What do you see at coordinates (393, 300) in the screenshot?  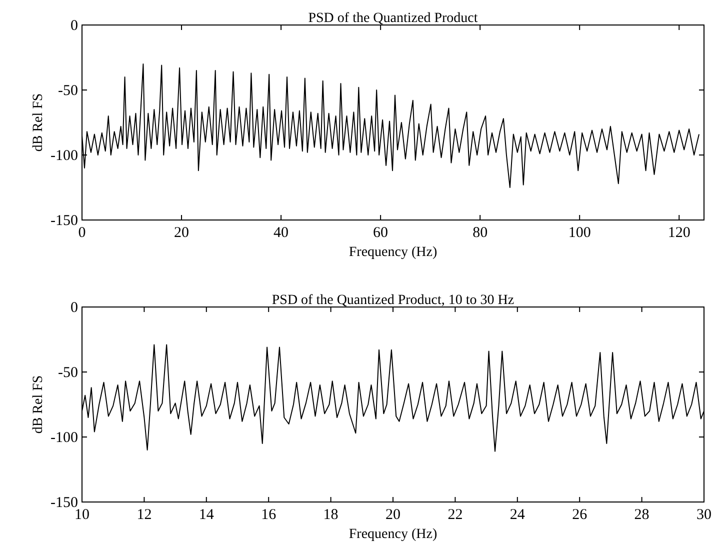 I see `chart-title: PSD of the Quantized Product, 10 to 30 Hz` at bounding box center [393, 300].